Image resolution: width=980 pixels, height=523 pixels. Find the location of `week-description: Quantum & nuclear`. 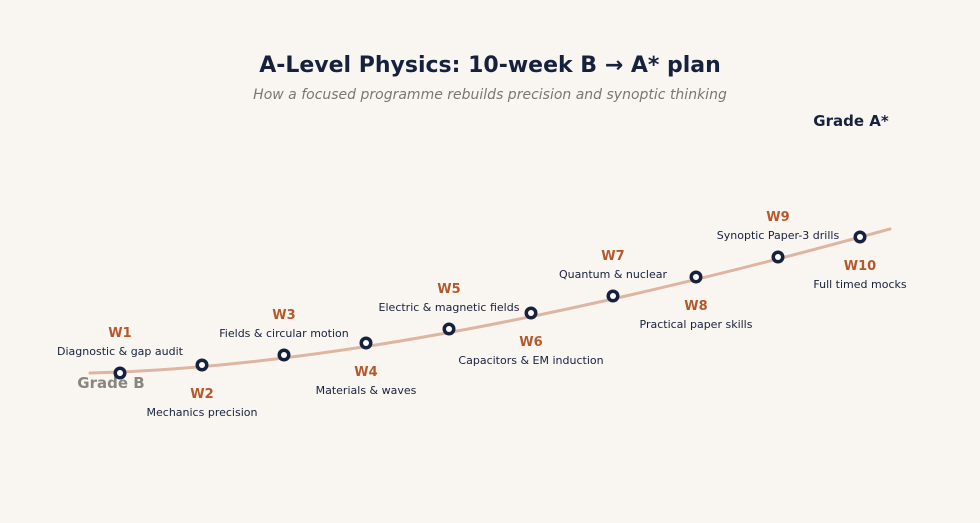

week-description: Quantum & nuclear is located at coordinates (613, 274).